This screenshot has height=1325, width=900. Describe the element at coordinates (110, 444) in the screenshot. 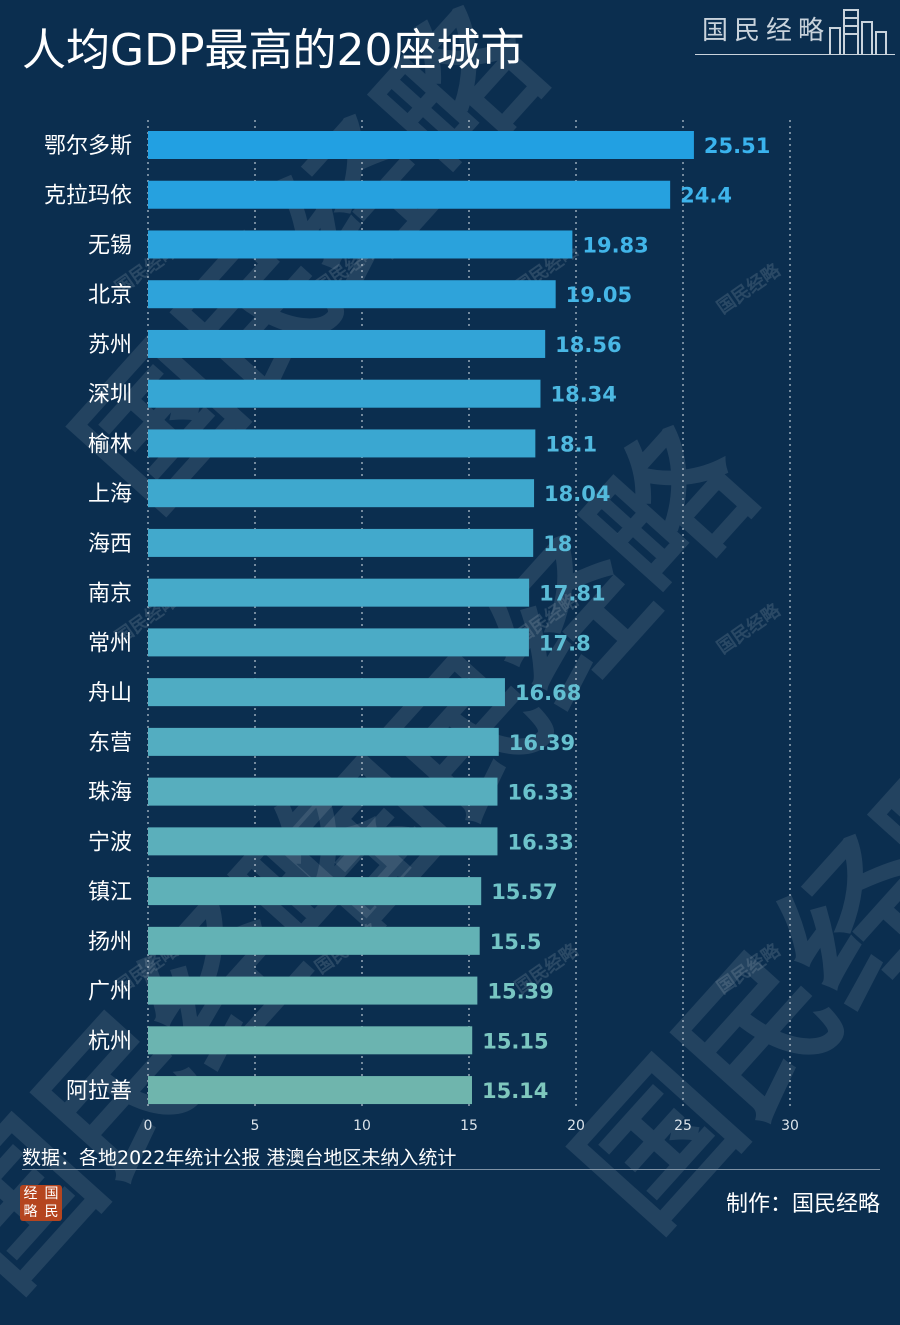

I see `category-label: 榆林` at that location.